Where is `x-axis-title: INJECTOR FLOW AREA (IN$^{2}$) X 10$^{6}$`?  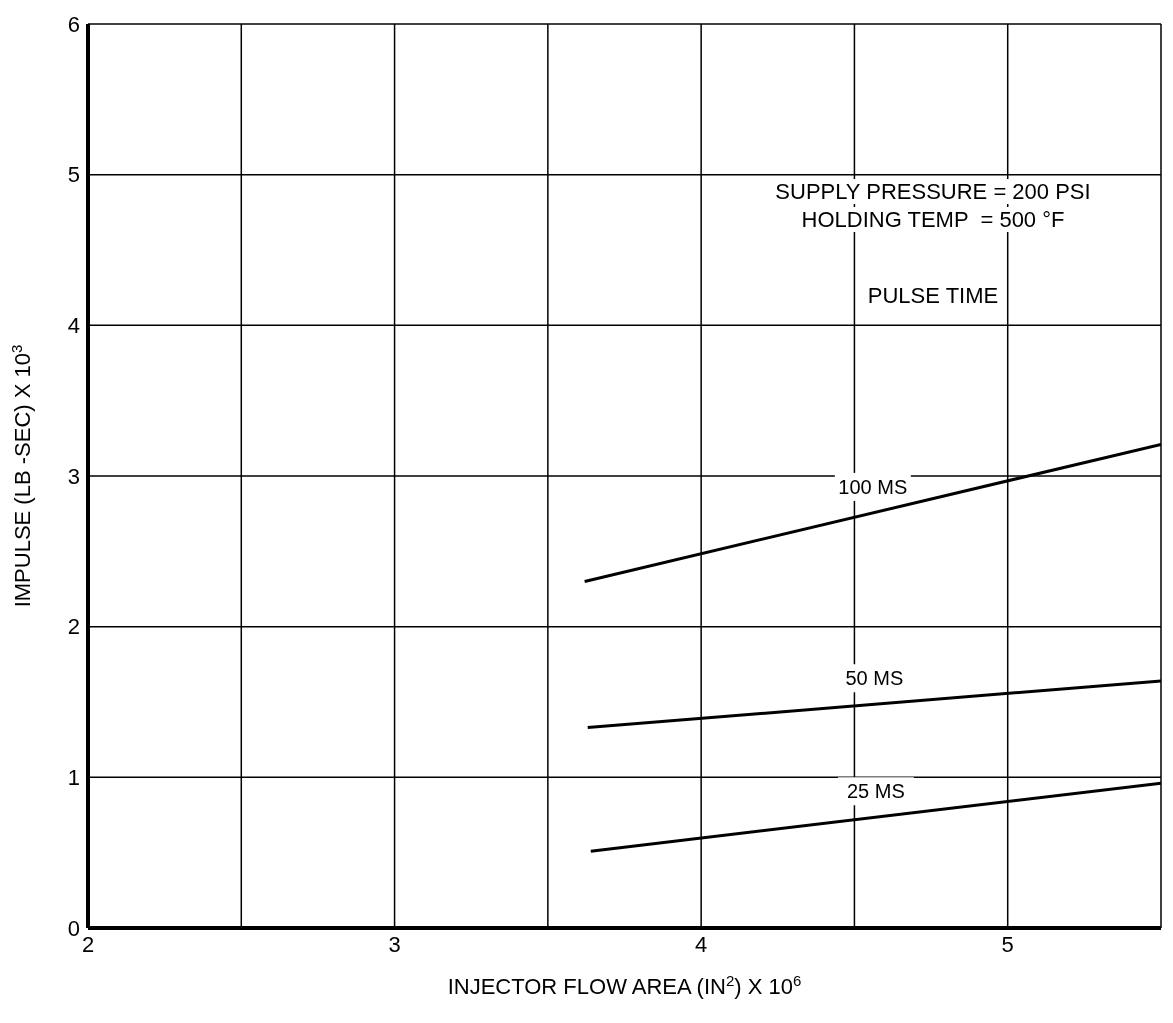 x-axis-title: INJECTOR FLOW AREA (IN$^{2}$) X 10$^{6}$ is located at coordinates (624, 985).